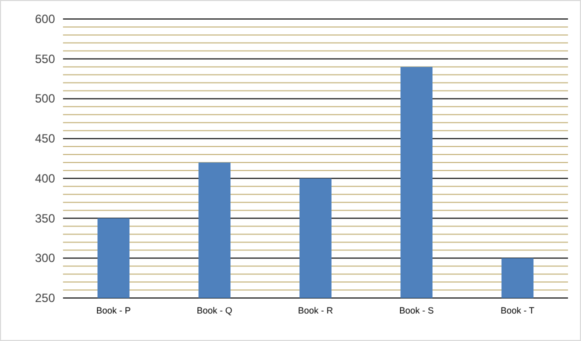 The image size is (581, 341). What do you see at coordinates (517, 311) in the screenshot?
I see `x-tick-label: Book - T` at bounding box center [517, 311].